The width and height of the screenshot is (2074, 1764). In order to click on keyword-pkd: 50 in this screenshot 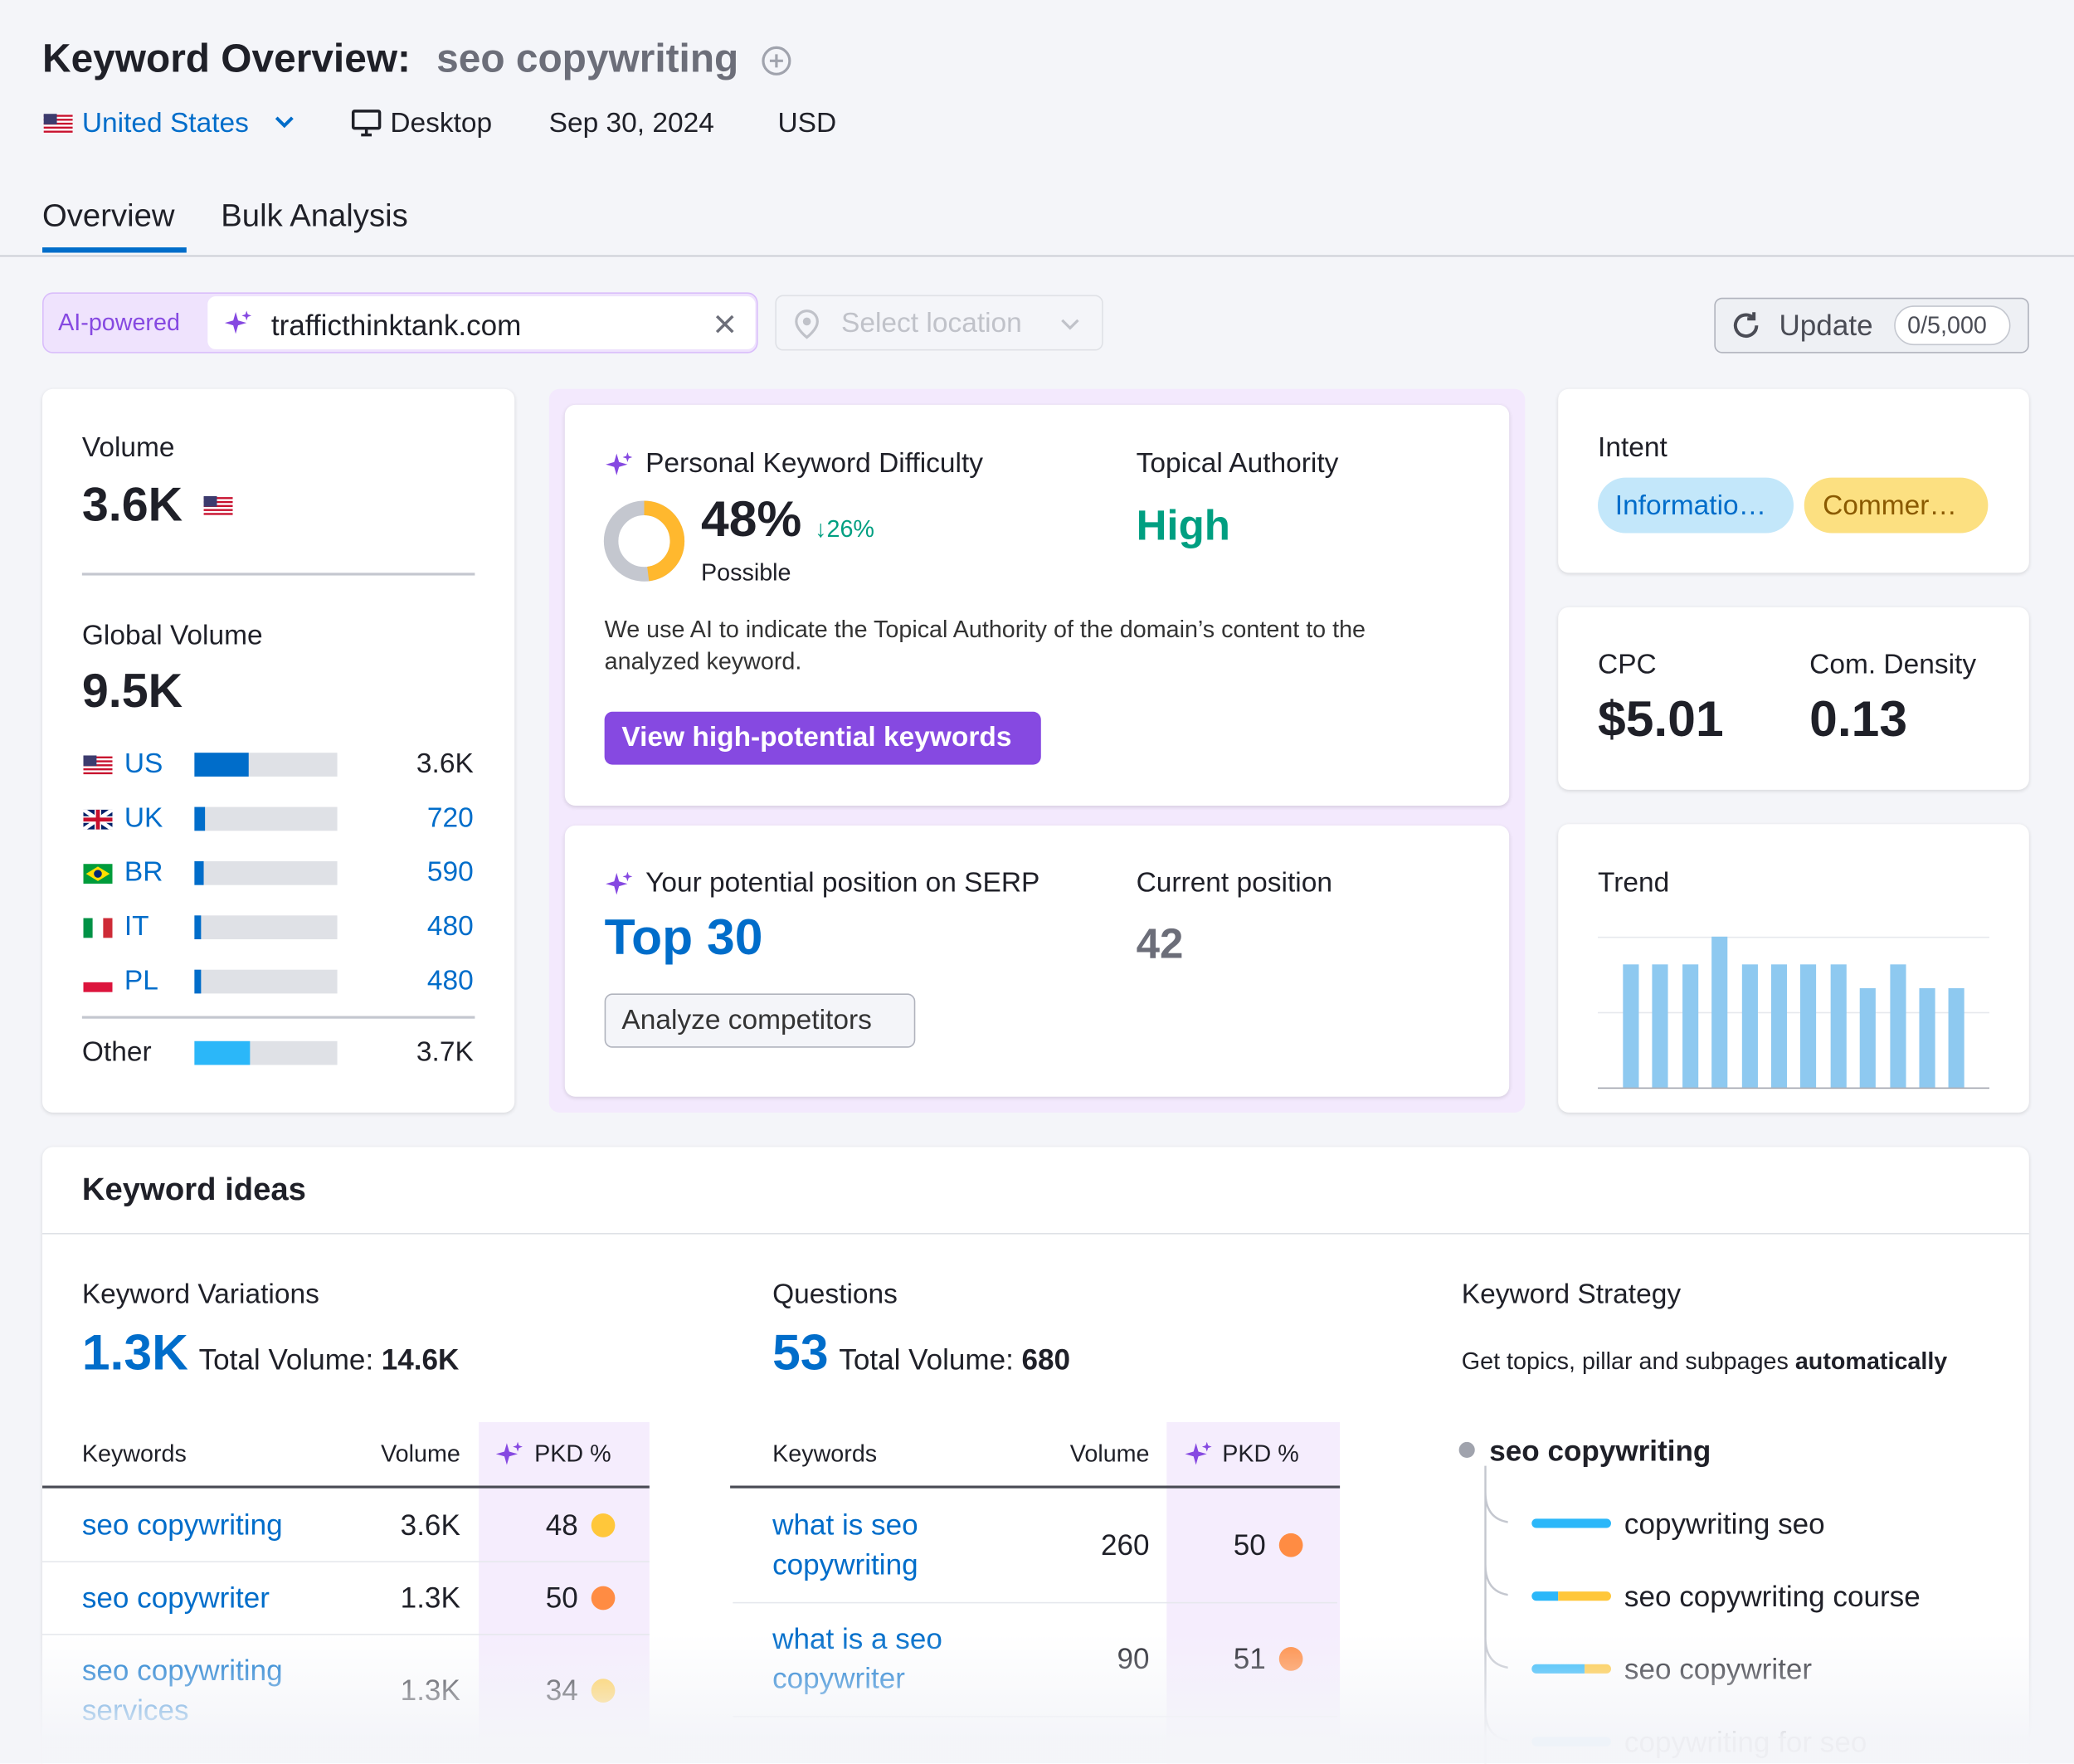, I will do `click(1249, 1545)`.